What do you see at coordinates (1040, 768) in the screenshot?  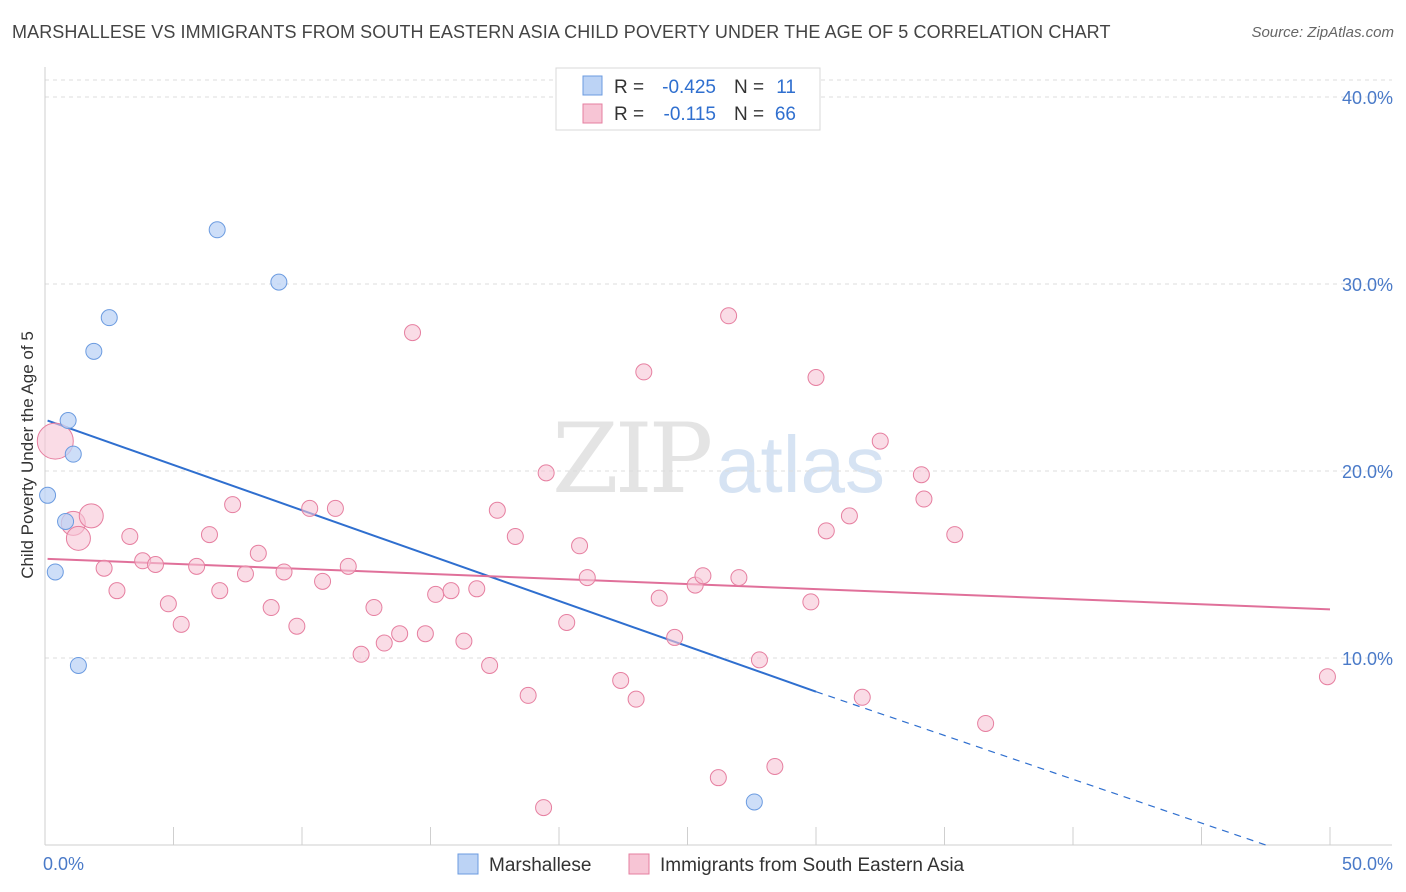 I see `trend-line-marshallese-extension` at bounding box center [1040, 768].